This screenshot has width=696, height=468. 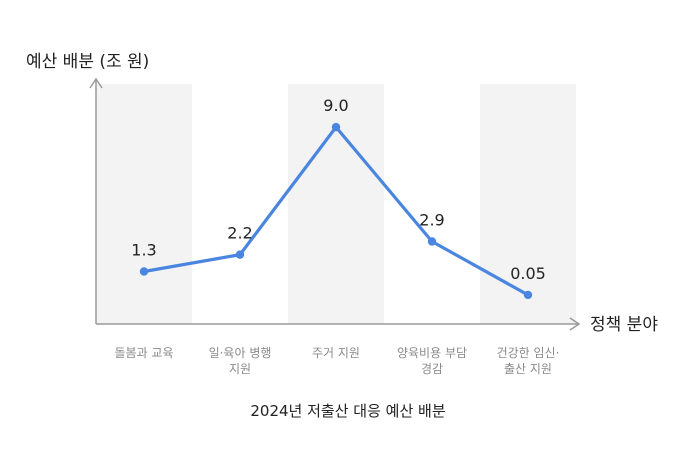 What do you see at coordinates (624, 325) in the screenshot?
I see `x-axis-title: 정책 분야` at bounding box center [624, 325].